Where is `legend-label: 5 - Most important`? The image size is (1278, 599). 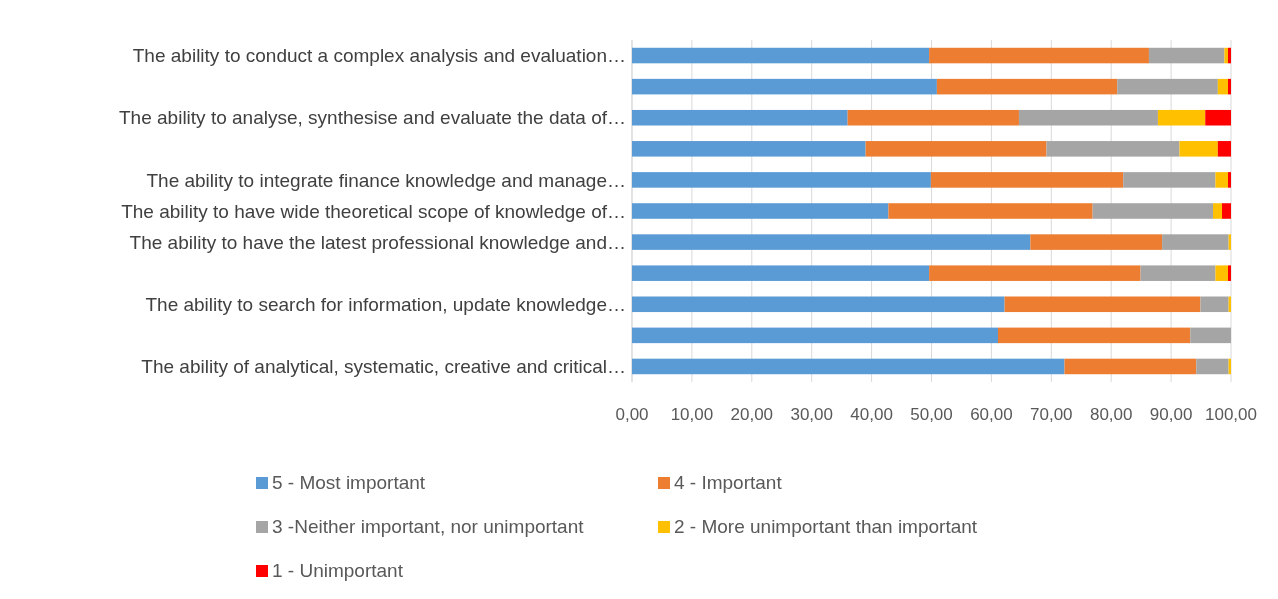 legend-label: 5 - Most important is located at coordinates (349, 482).